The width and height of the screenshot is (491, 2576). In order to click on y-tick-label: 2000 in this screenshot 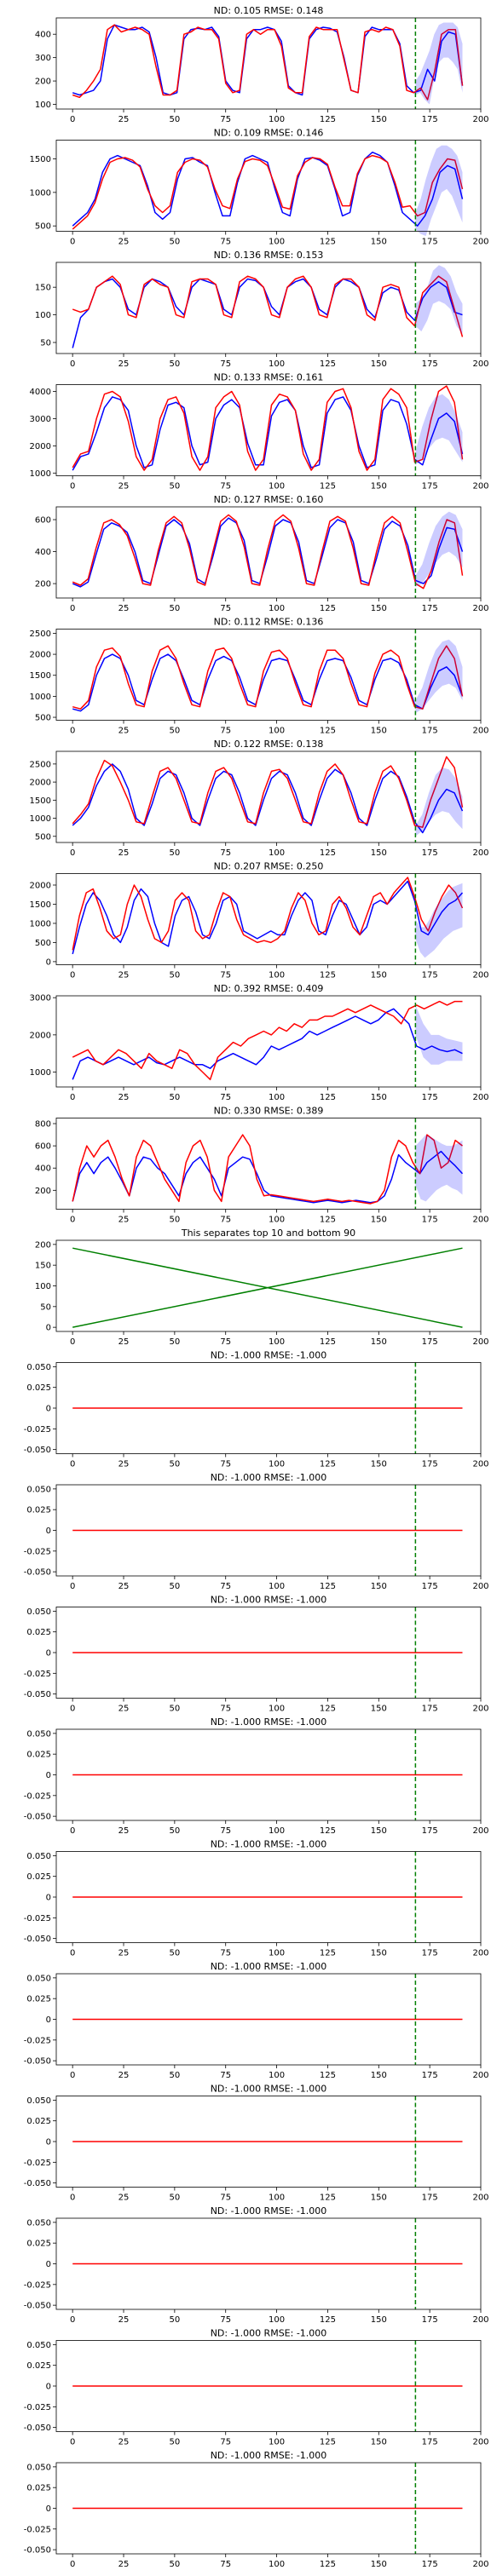, I will do `click(40, 1035)`.